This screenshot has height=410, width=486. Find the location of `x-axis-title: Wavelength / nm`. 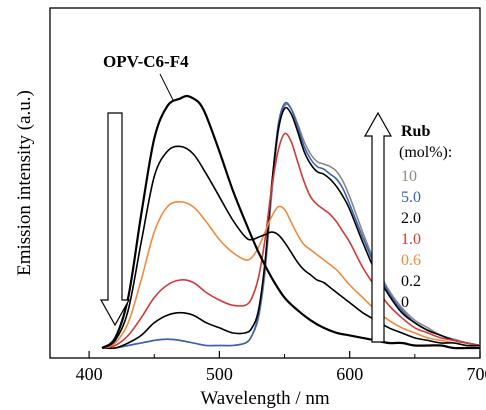

x-axis-title: Wavelength / nm is located at coordinates (265, 398).